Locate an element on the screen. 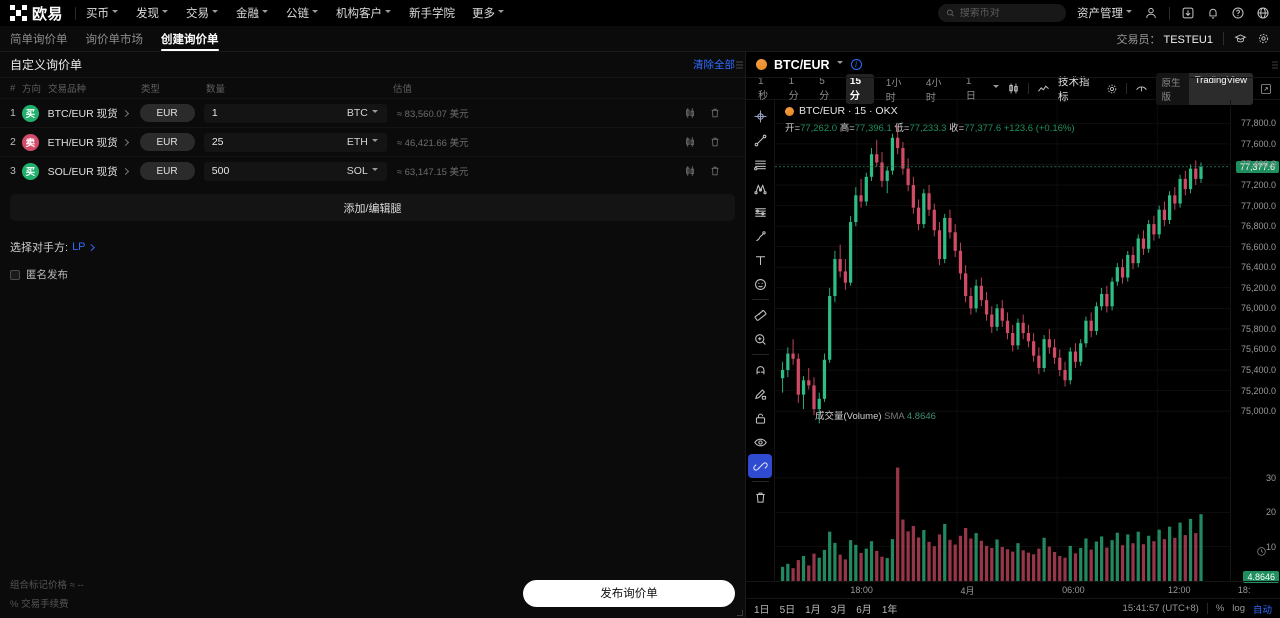 The width and height of the screenshot is (1280, 618). tf-15m: 15分 is located at coordinates (859, 88).